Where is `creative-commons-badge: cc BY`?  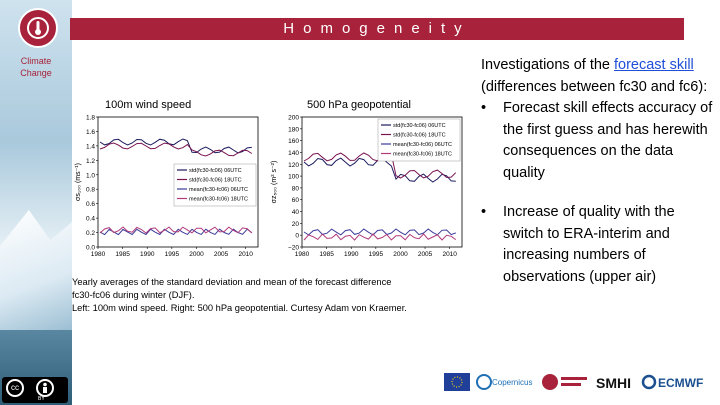 creative-commons-badge: cc BY is located at coordinates (35, 390).